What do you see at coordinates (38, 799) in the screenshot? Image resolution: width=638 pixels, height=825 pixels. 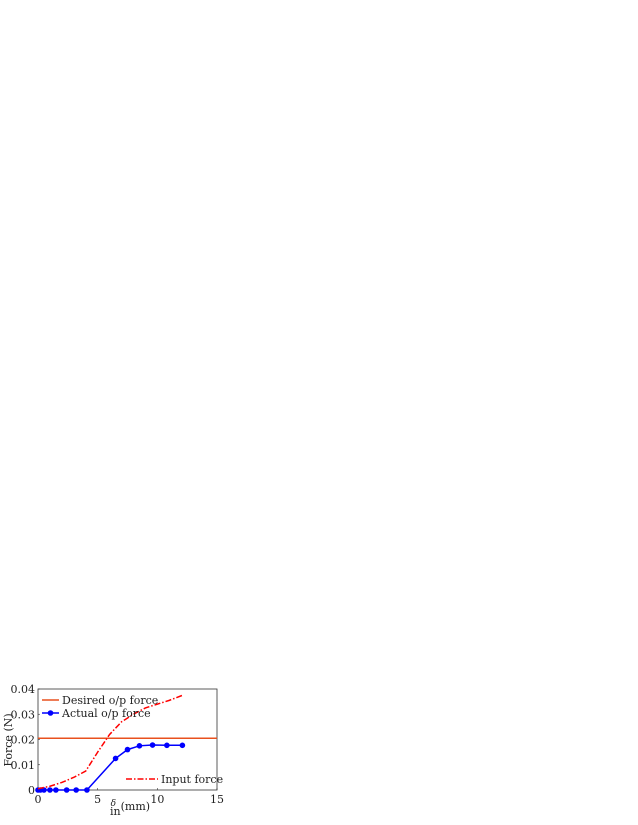 I see `x-tick-label: 0` at bounding box center [38, 799].